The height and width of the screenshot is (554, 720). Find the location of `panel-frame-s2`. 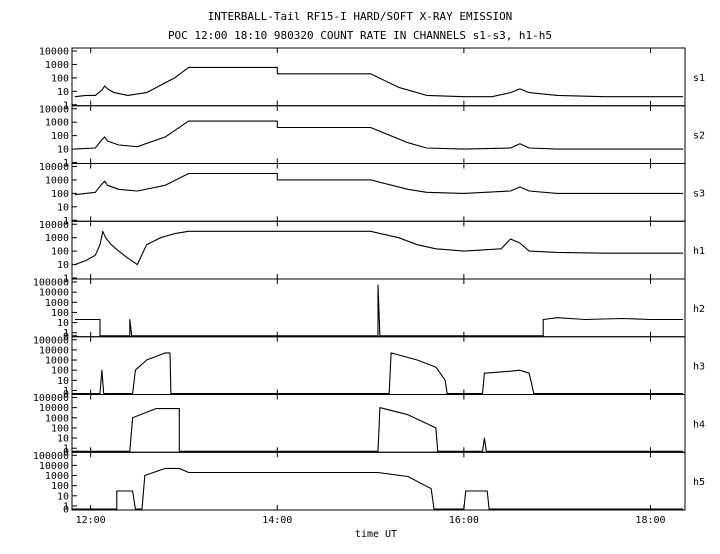

panel-frame-s2 is located at coordinates (378, 134).